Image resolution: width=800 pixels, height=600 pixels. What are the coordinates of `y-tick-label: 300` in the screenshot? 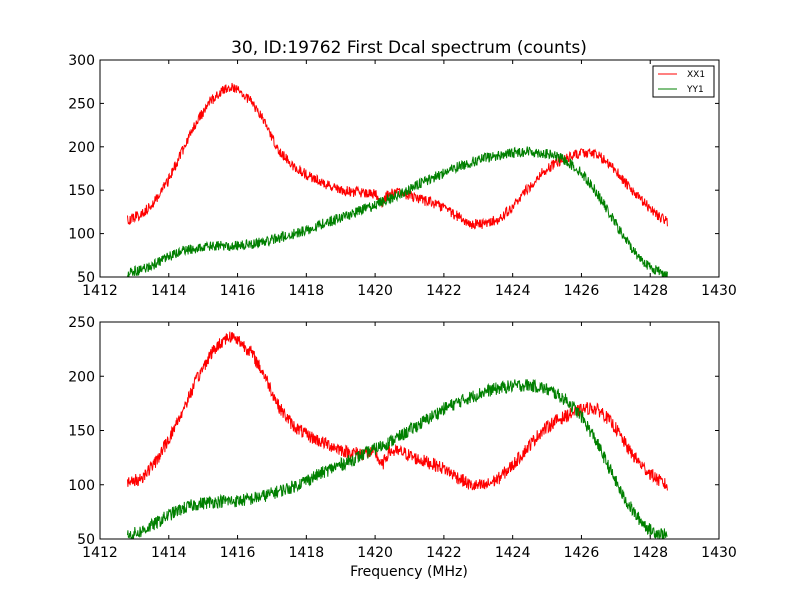 It's located at (81, 61).